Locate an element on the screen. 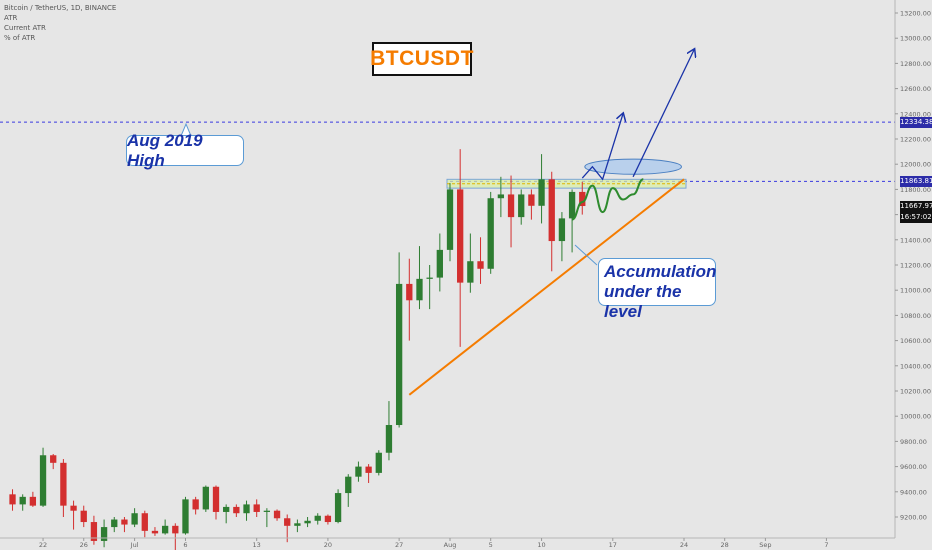 The width and height of the screenshot is (932, 550). price-tick-label: 12200.00 is located at coordinates (915, 140).